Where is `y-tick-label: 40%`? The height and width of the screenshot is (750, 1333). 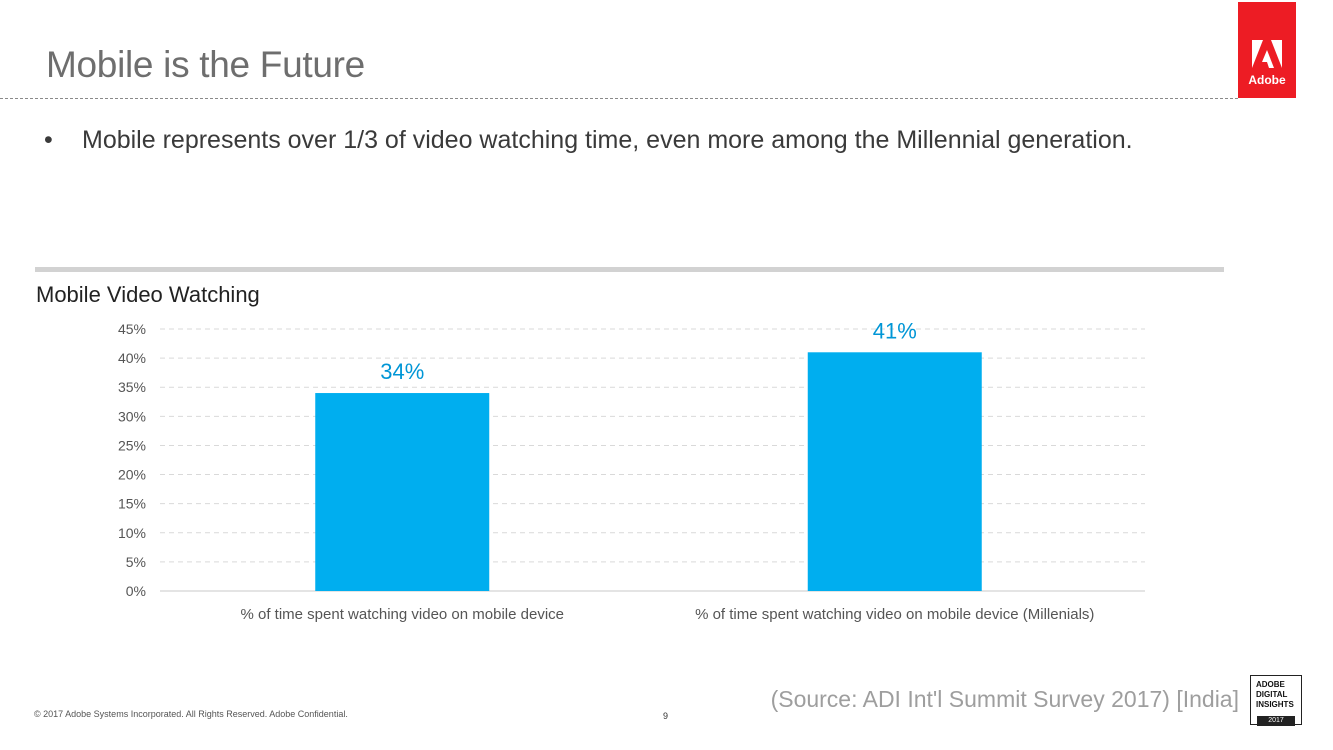
y-tick-label: 40% is located at coordinates (132, 358).